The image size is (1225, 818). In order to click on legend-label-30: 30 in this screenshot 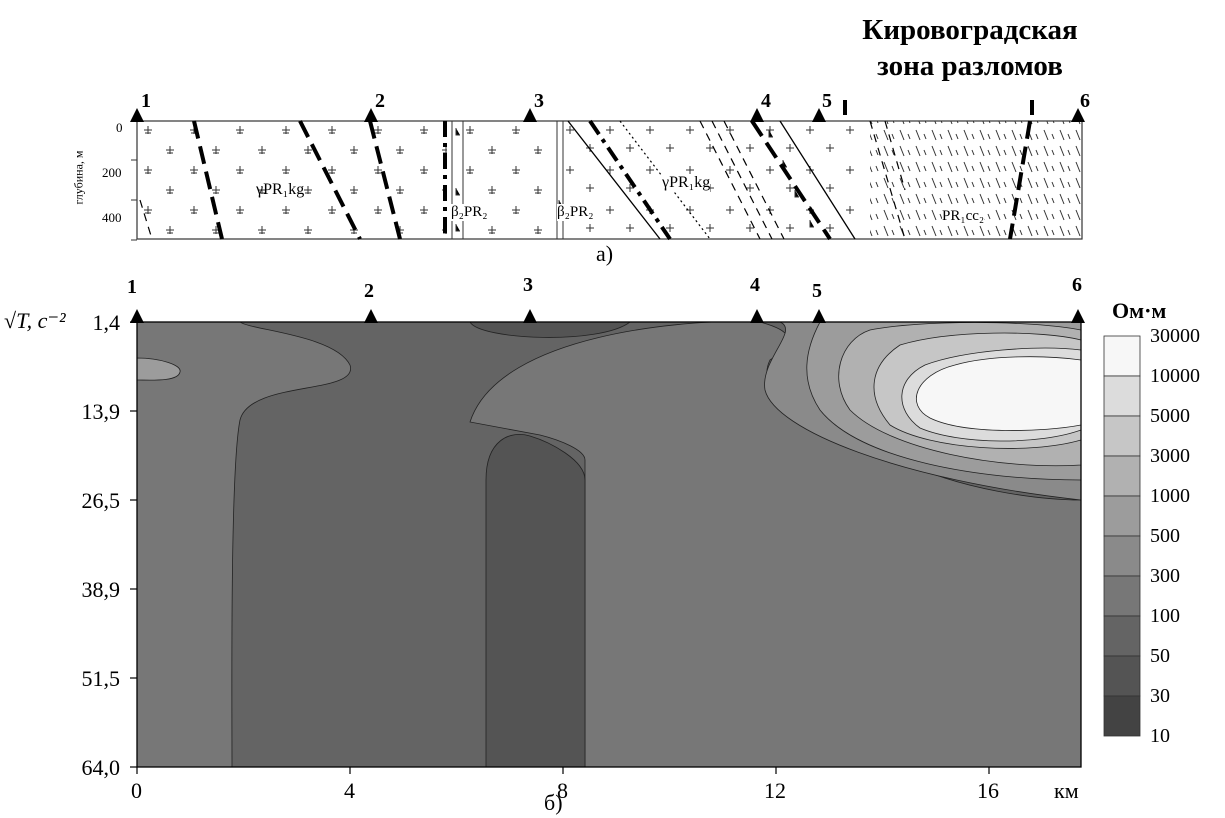, I will do `click(1160, 696)`.